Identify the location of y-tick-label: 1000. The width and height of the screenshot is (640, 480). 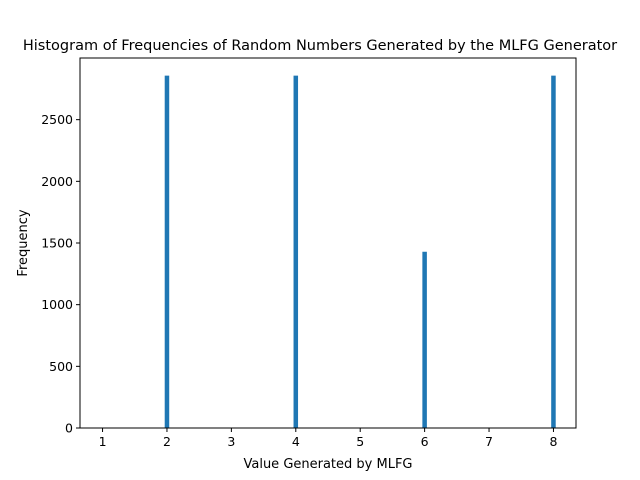
(57, 304).